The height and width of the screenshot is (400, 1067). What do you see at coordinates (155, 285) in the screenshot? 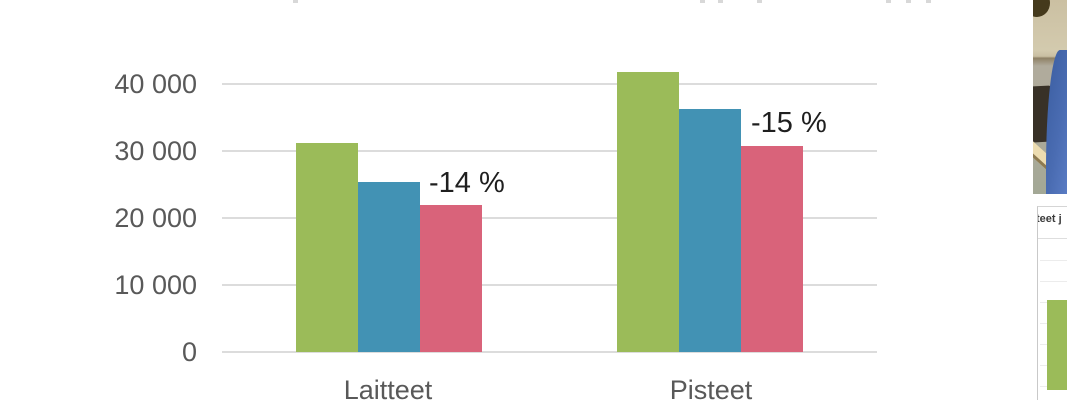
I see `y-tick-label-10000: 10 000` at bounding box center [155, 285].